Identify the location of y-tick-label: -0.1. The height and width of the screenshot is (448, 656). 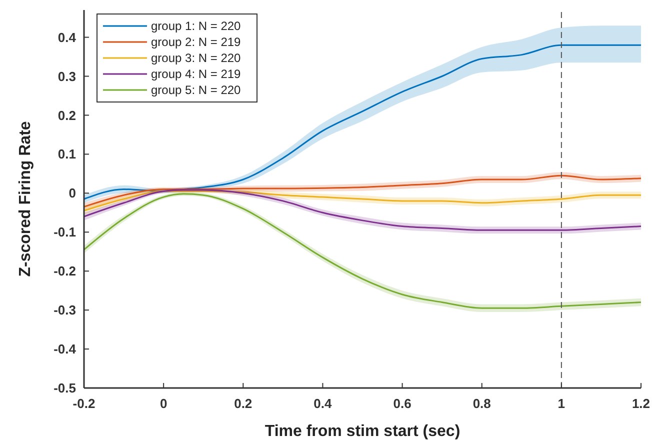
(65, 232).